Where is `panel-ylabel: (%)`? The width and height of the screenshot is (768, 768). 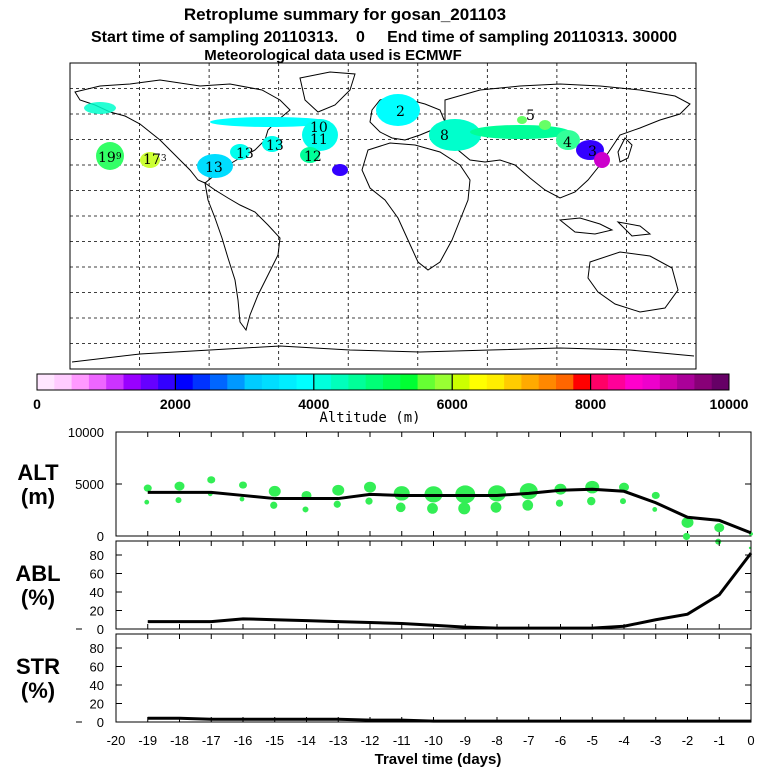 panel-ylabel: (%) is located at coordinates (38, 690).